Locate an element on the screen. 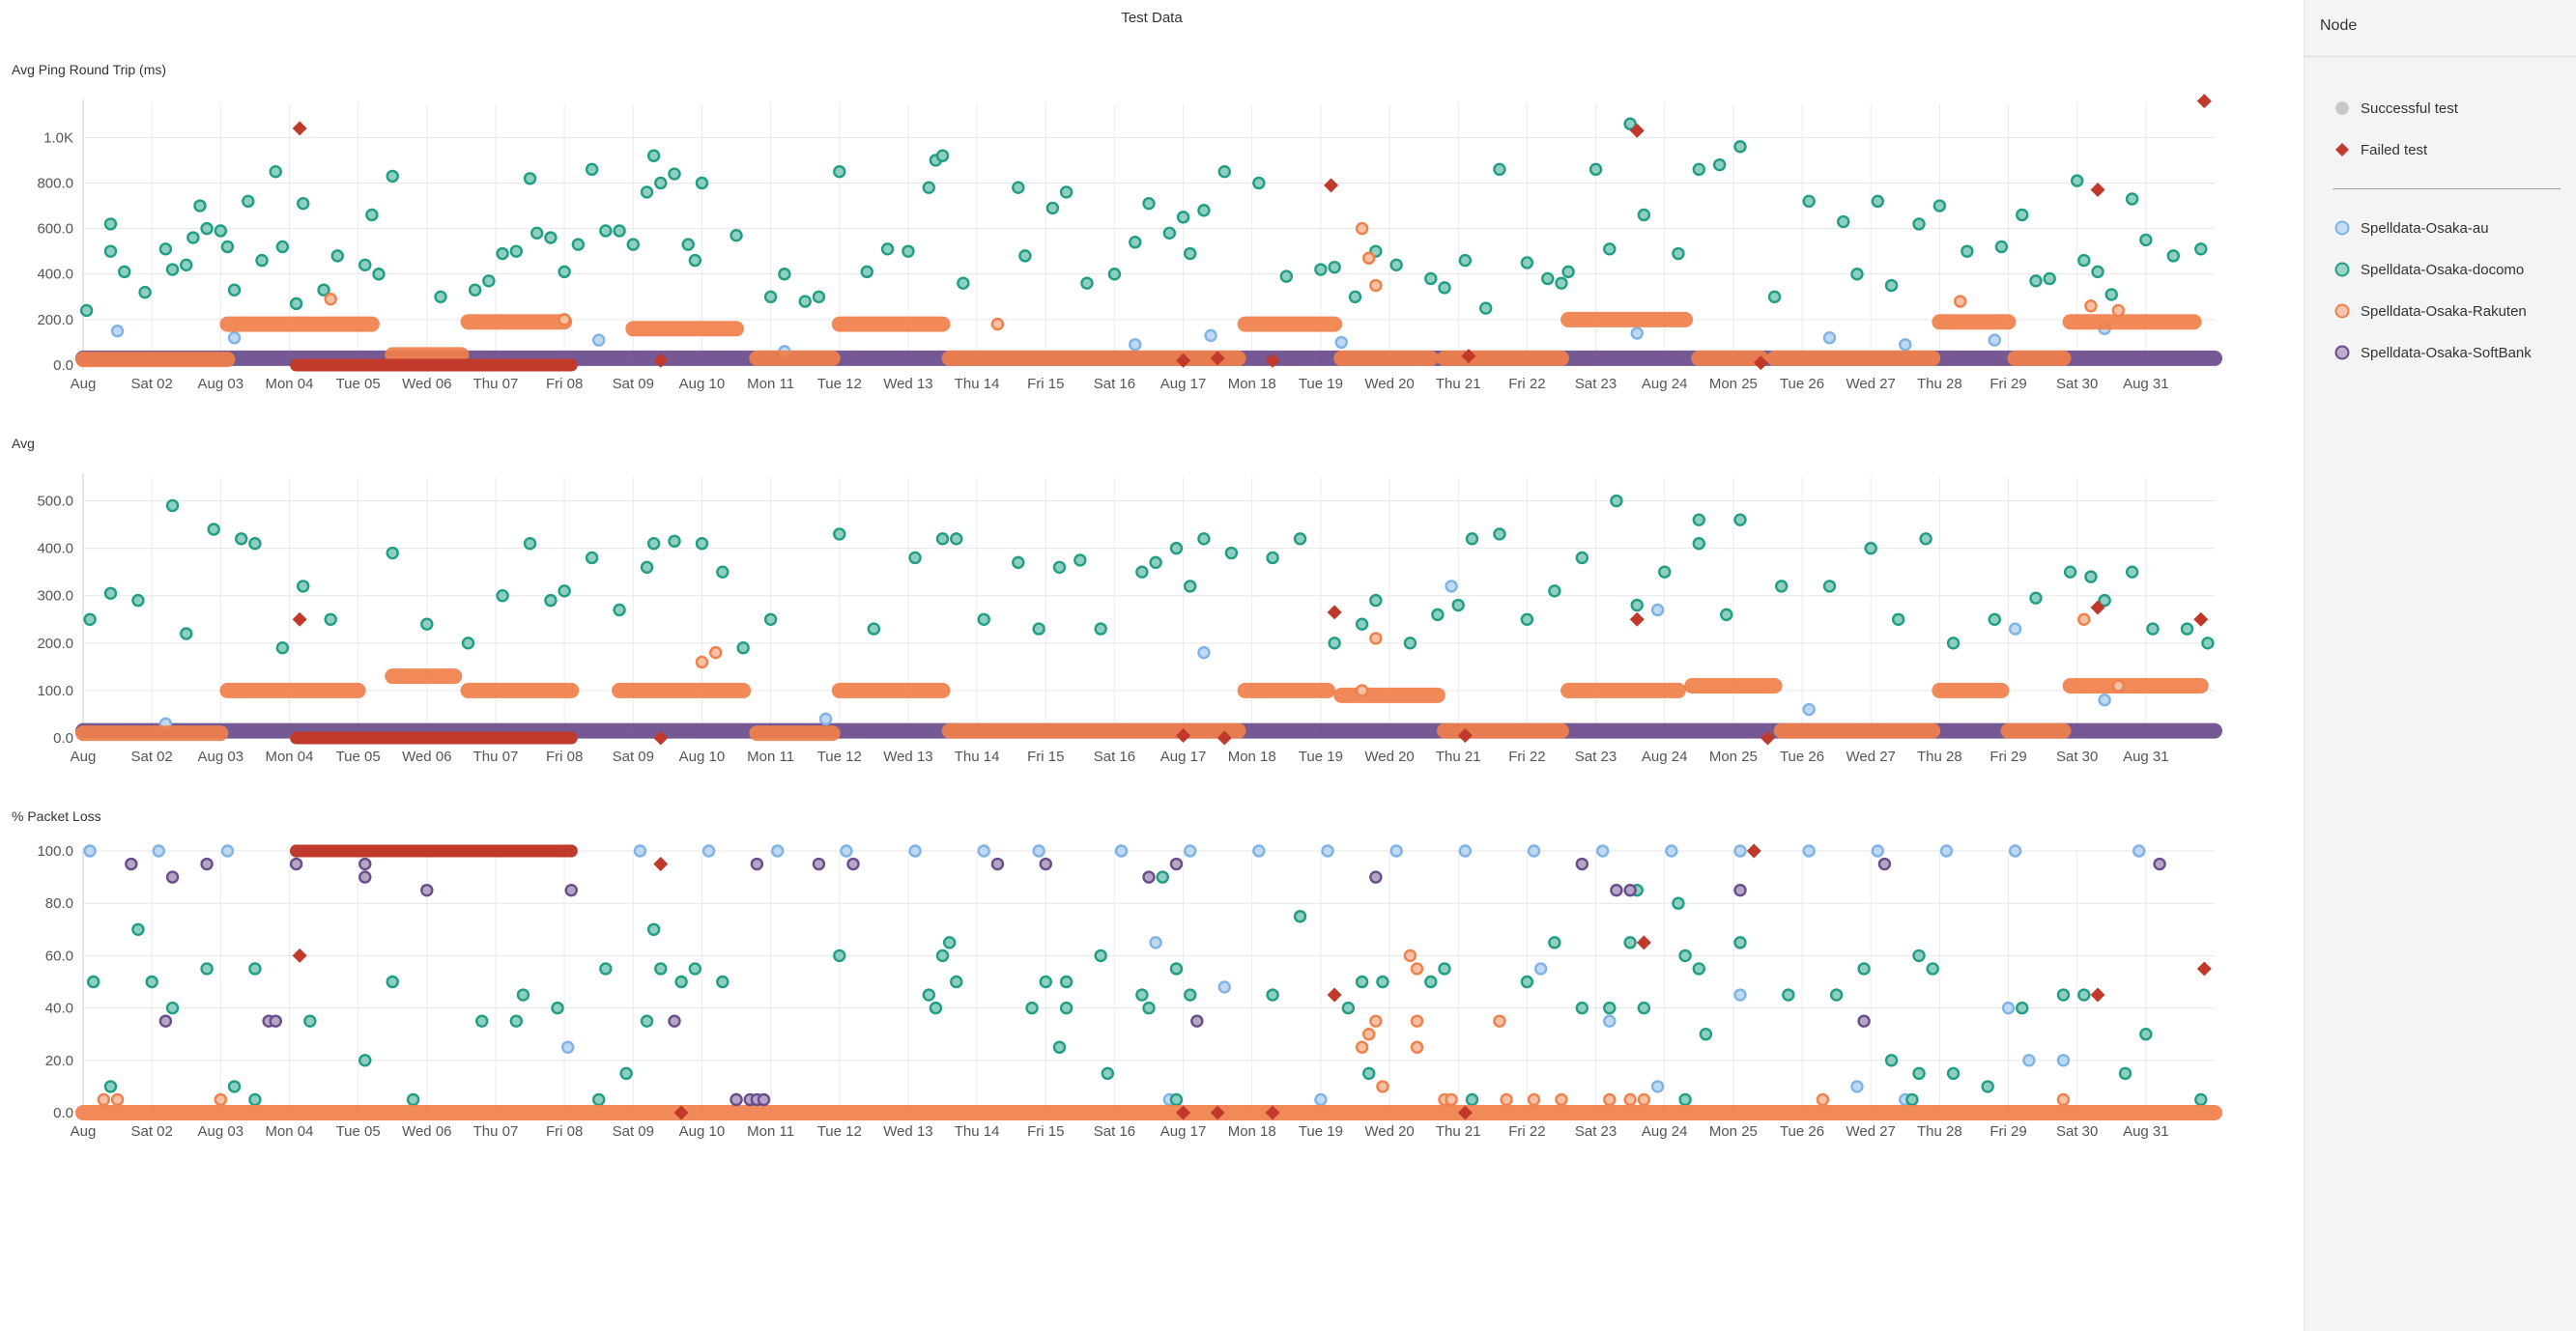 The image size is (2576, 1331). x-tick-label: Mon 18 is located at coordinates (1252, 384).